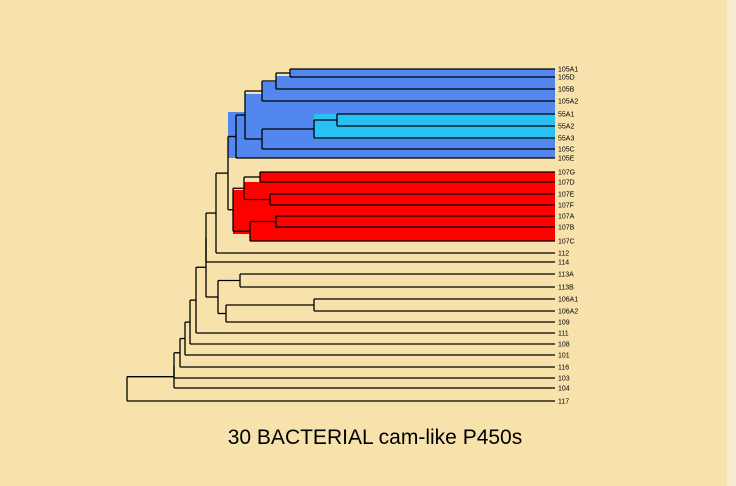  Describe the element at coordinates (568, 70) in the screenshot. I see `leaf-label-105a1: 105A1` at that location.